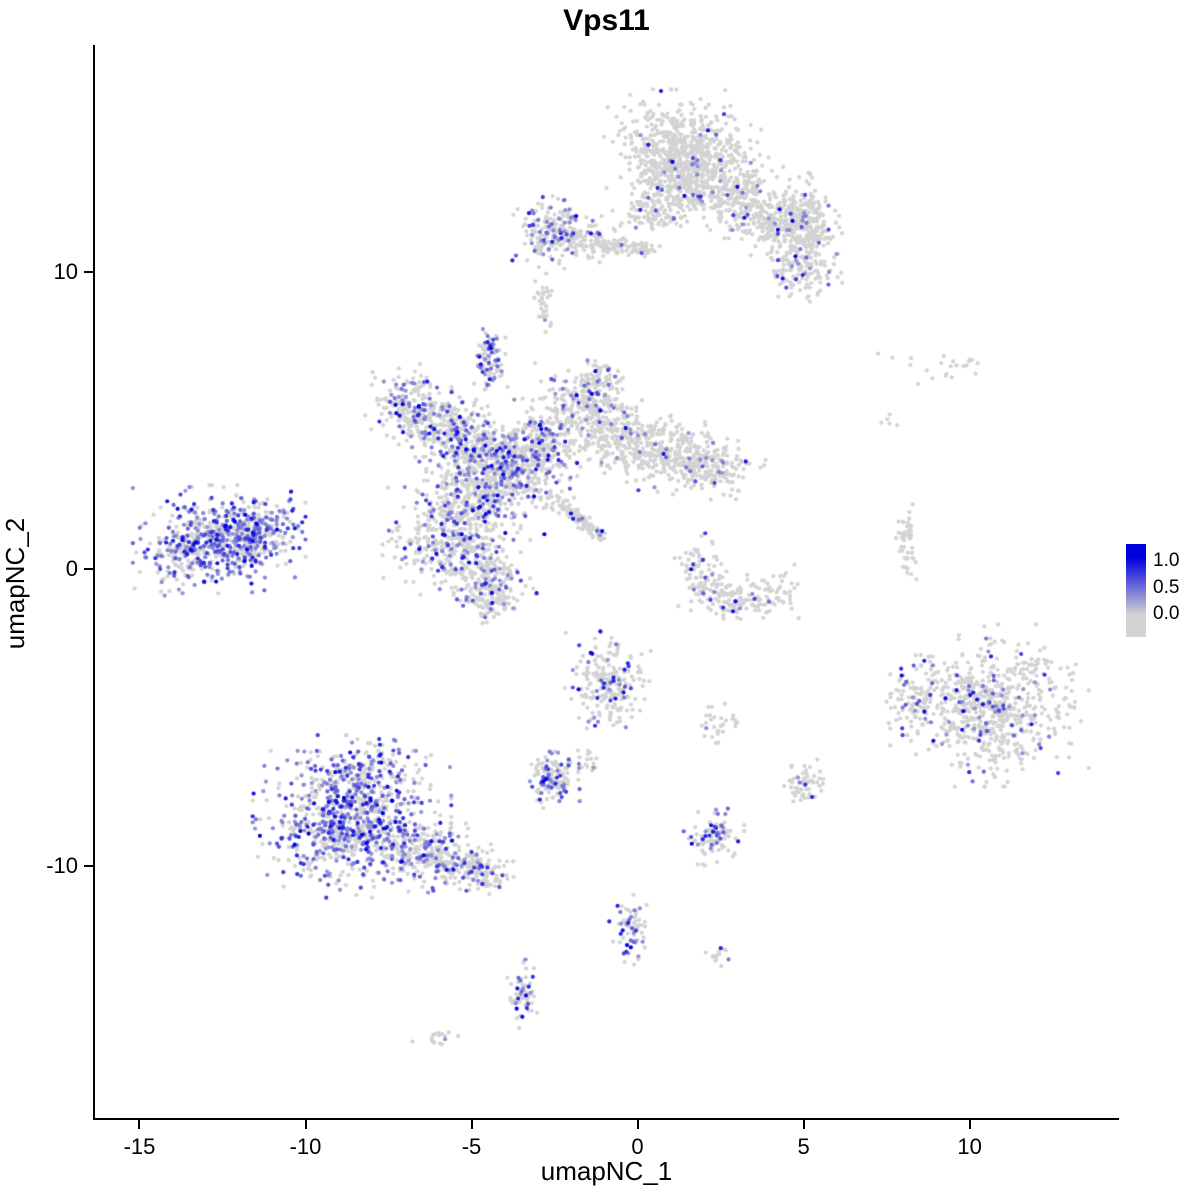 This screenshot has height=1200, width=1200. I want to click on expression-colorbar, so click(1136, 590).